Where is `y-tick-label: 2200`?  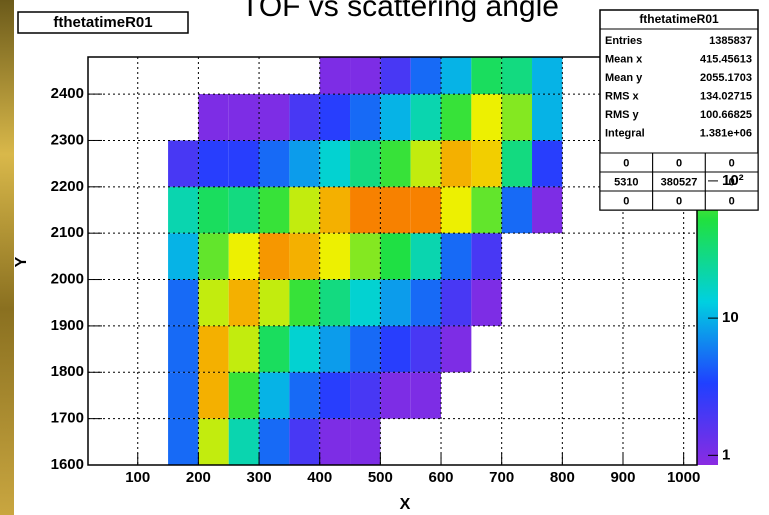 y-tick-label: 2200 is located at coordinates (67, 186).